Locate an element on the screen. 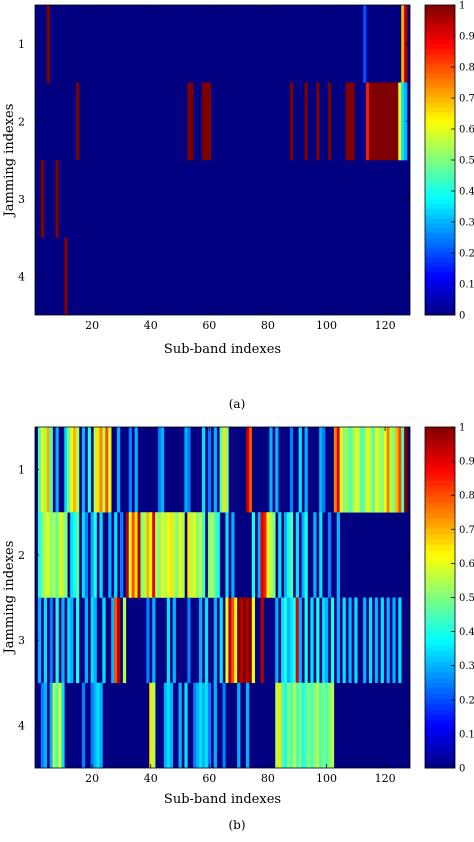 The image size is (474, 842). x-tick-label: 80 is located at coordinates (268, 325).